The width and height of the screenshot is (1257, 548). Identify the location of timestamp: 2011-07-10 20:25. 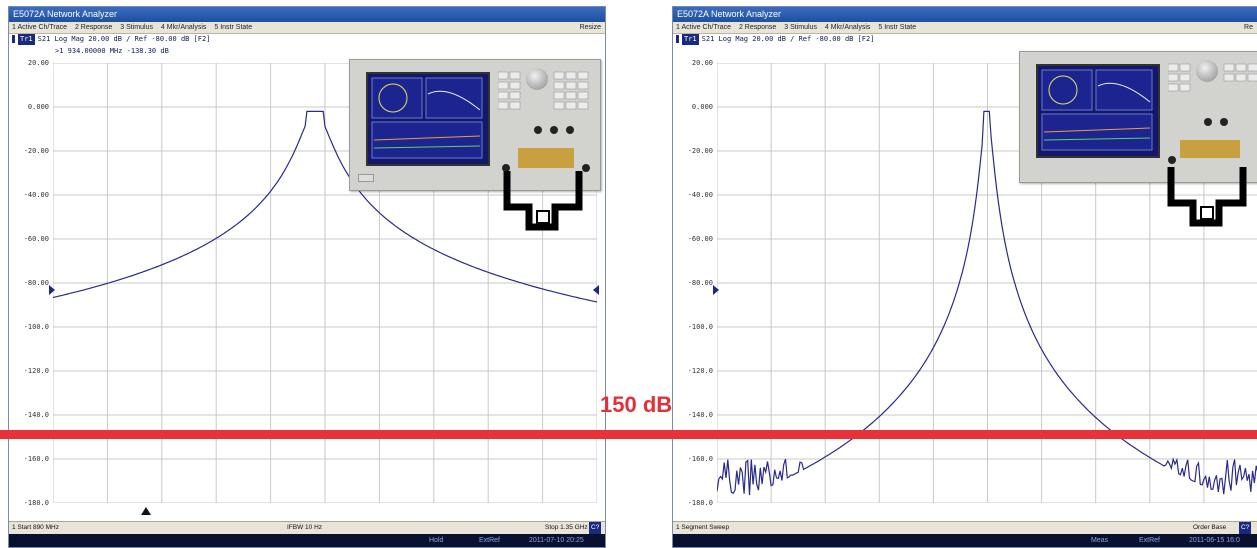
(556, 540).